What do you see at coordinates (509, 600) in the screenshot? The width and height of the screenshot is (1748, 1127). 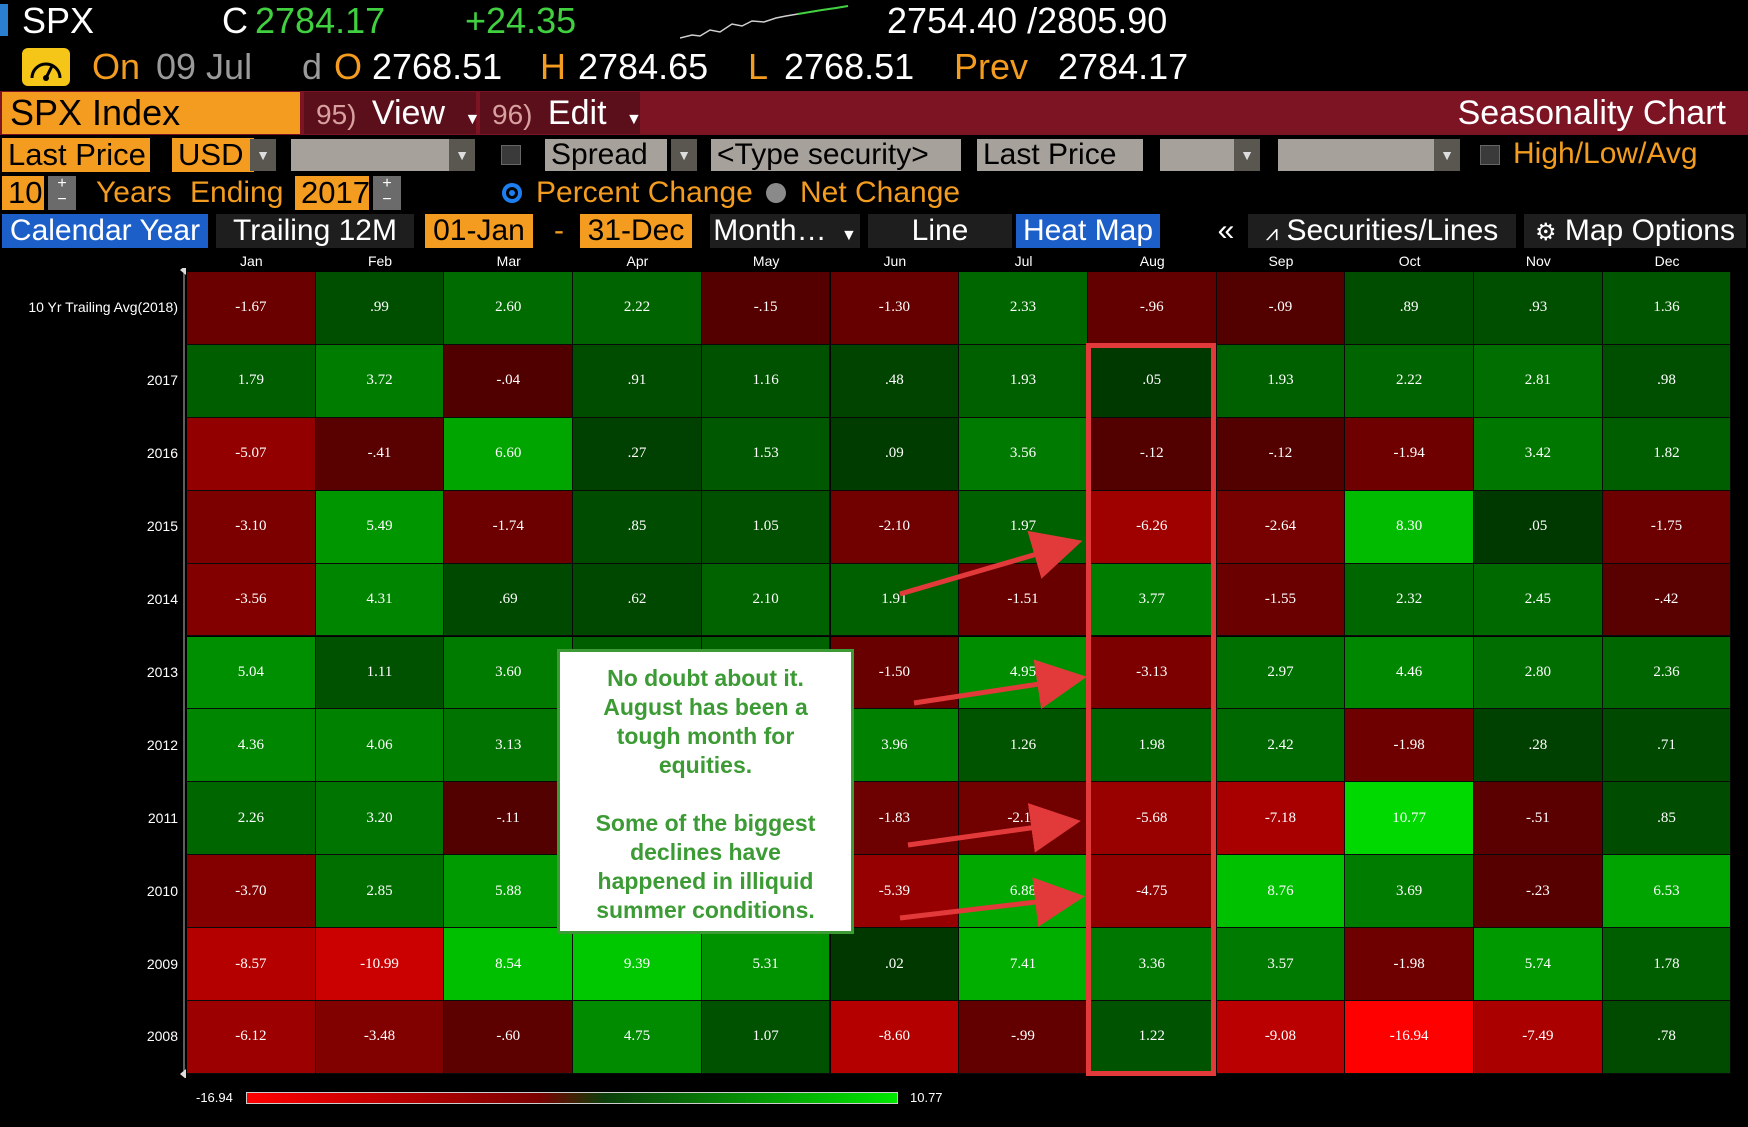 I see `heatmap-cell: .69` at bounding box center [509, 600].